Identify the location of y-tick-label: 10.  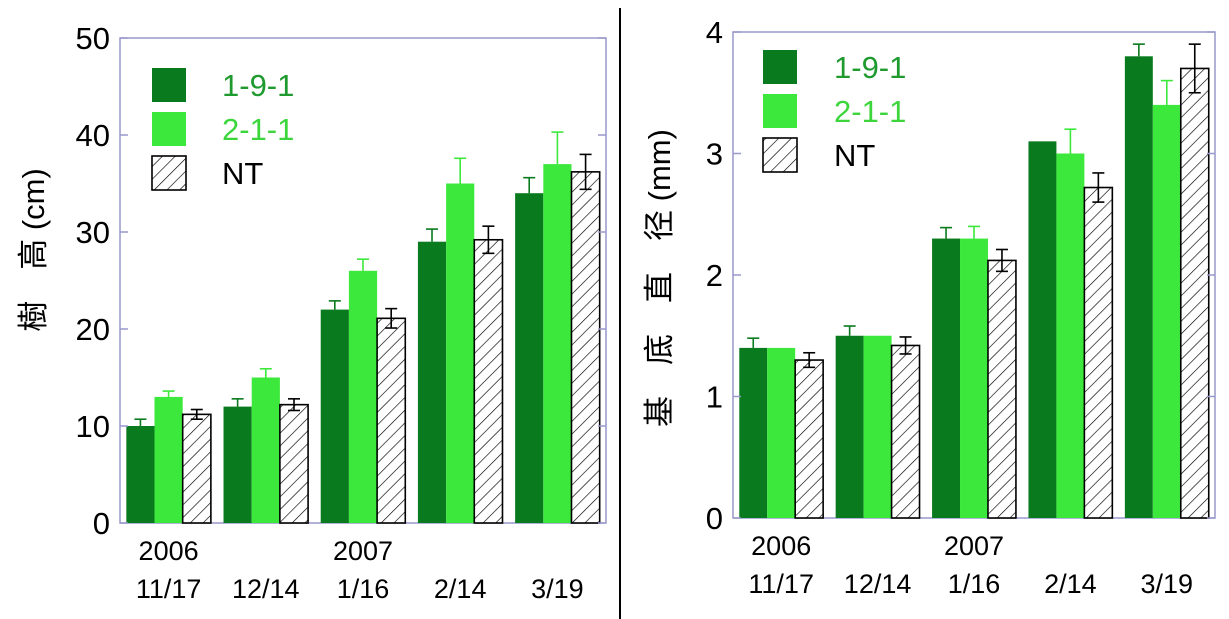
(93, 426).